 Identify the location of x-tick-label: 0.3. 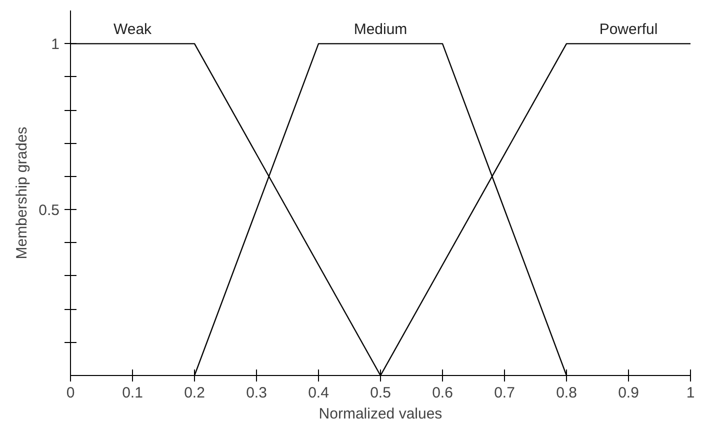
(256, 393).